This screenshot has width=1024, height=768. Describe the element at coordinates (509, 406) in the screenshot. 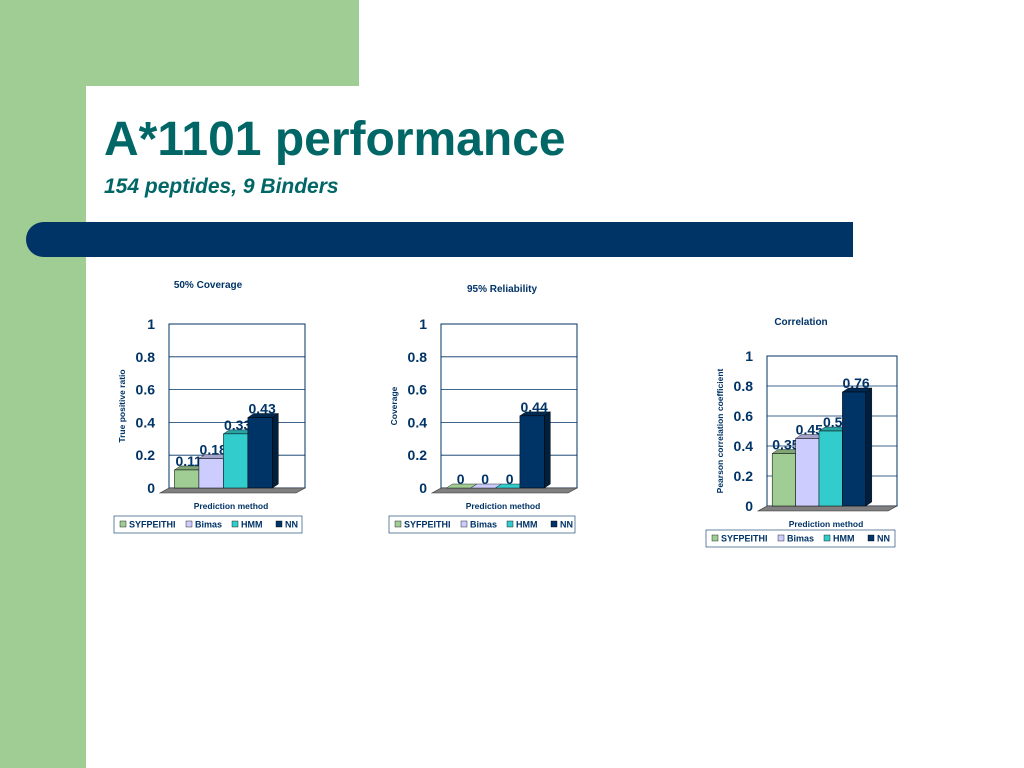

I see `plot-frame` at that location.